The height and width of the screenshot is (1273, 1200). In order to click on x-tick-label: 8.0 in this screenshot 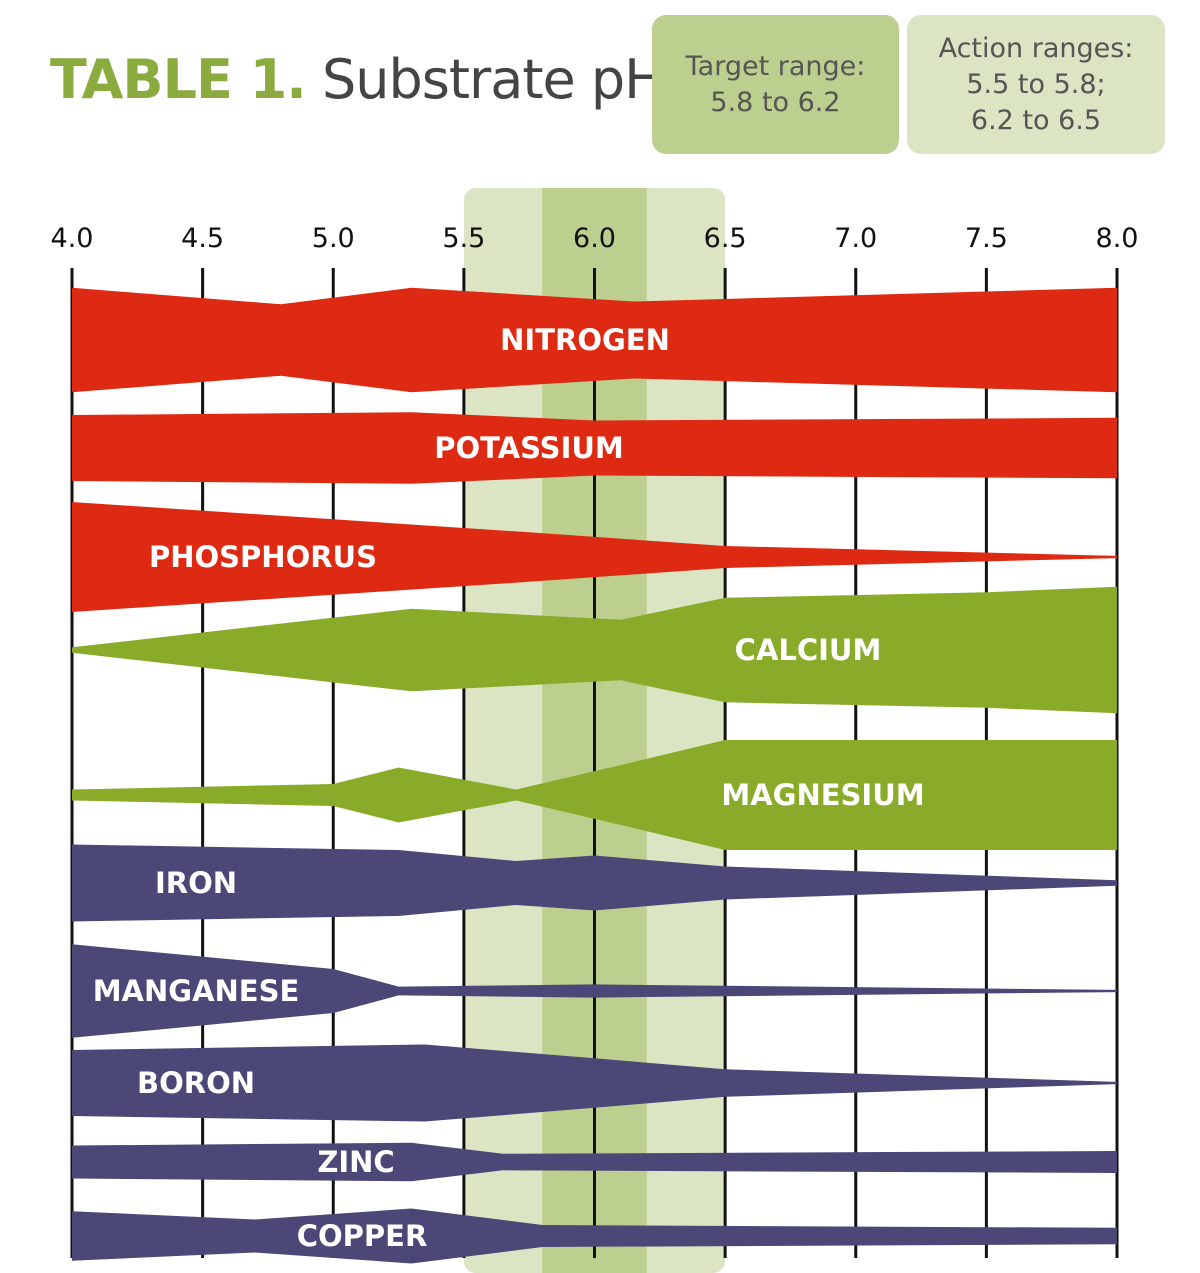, I will do `click(1117, 238)`.